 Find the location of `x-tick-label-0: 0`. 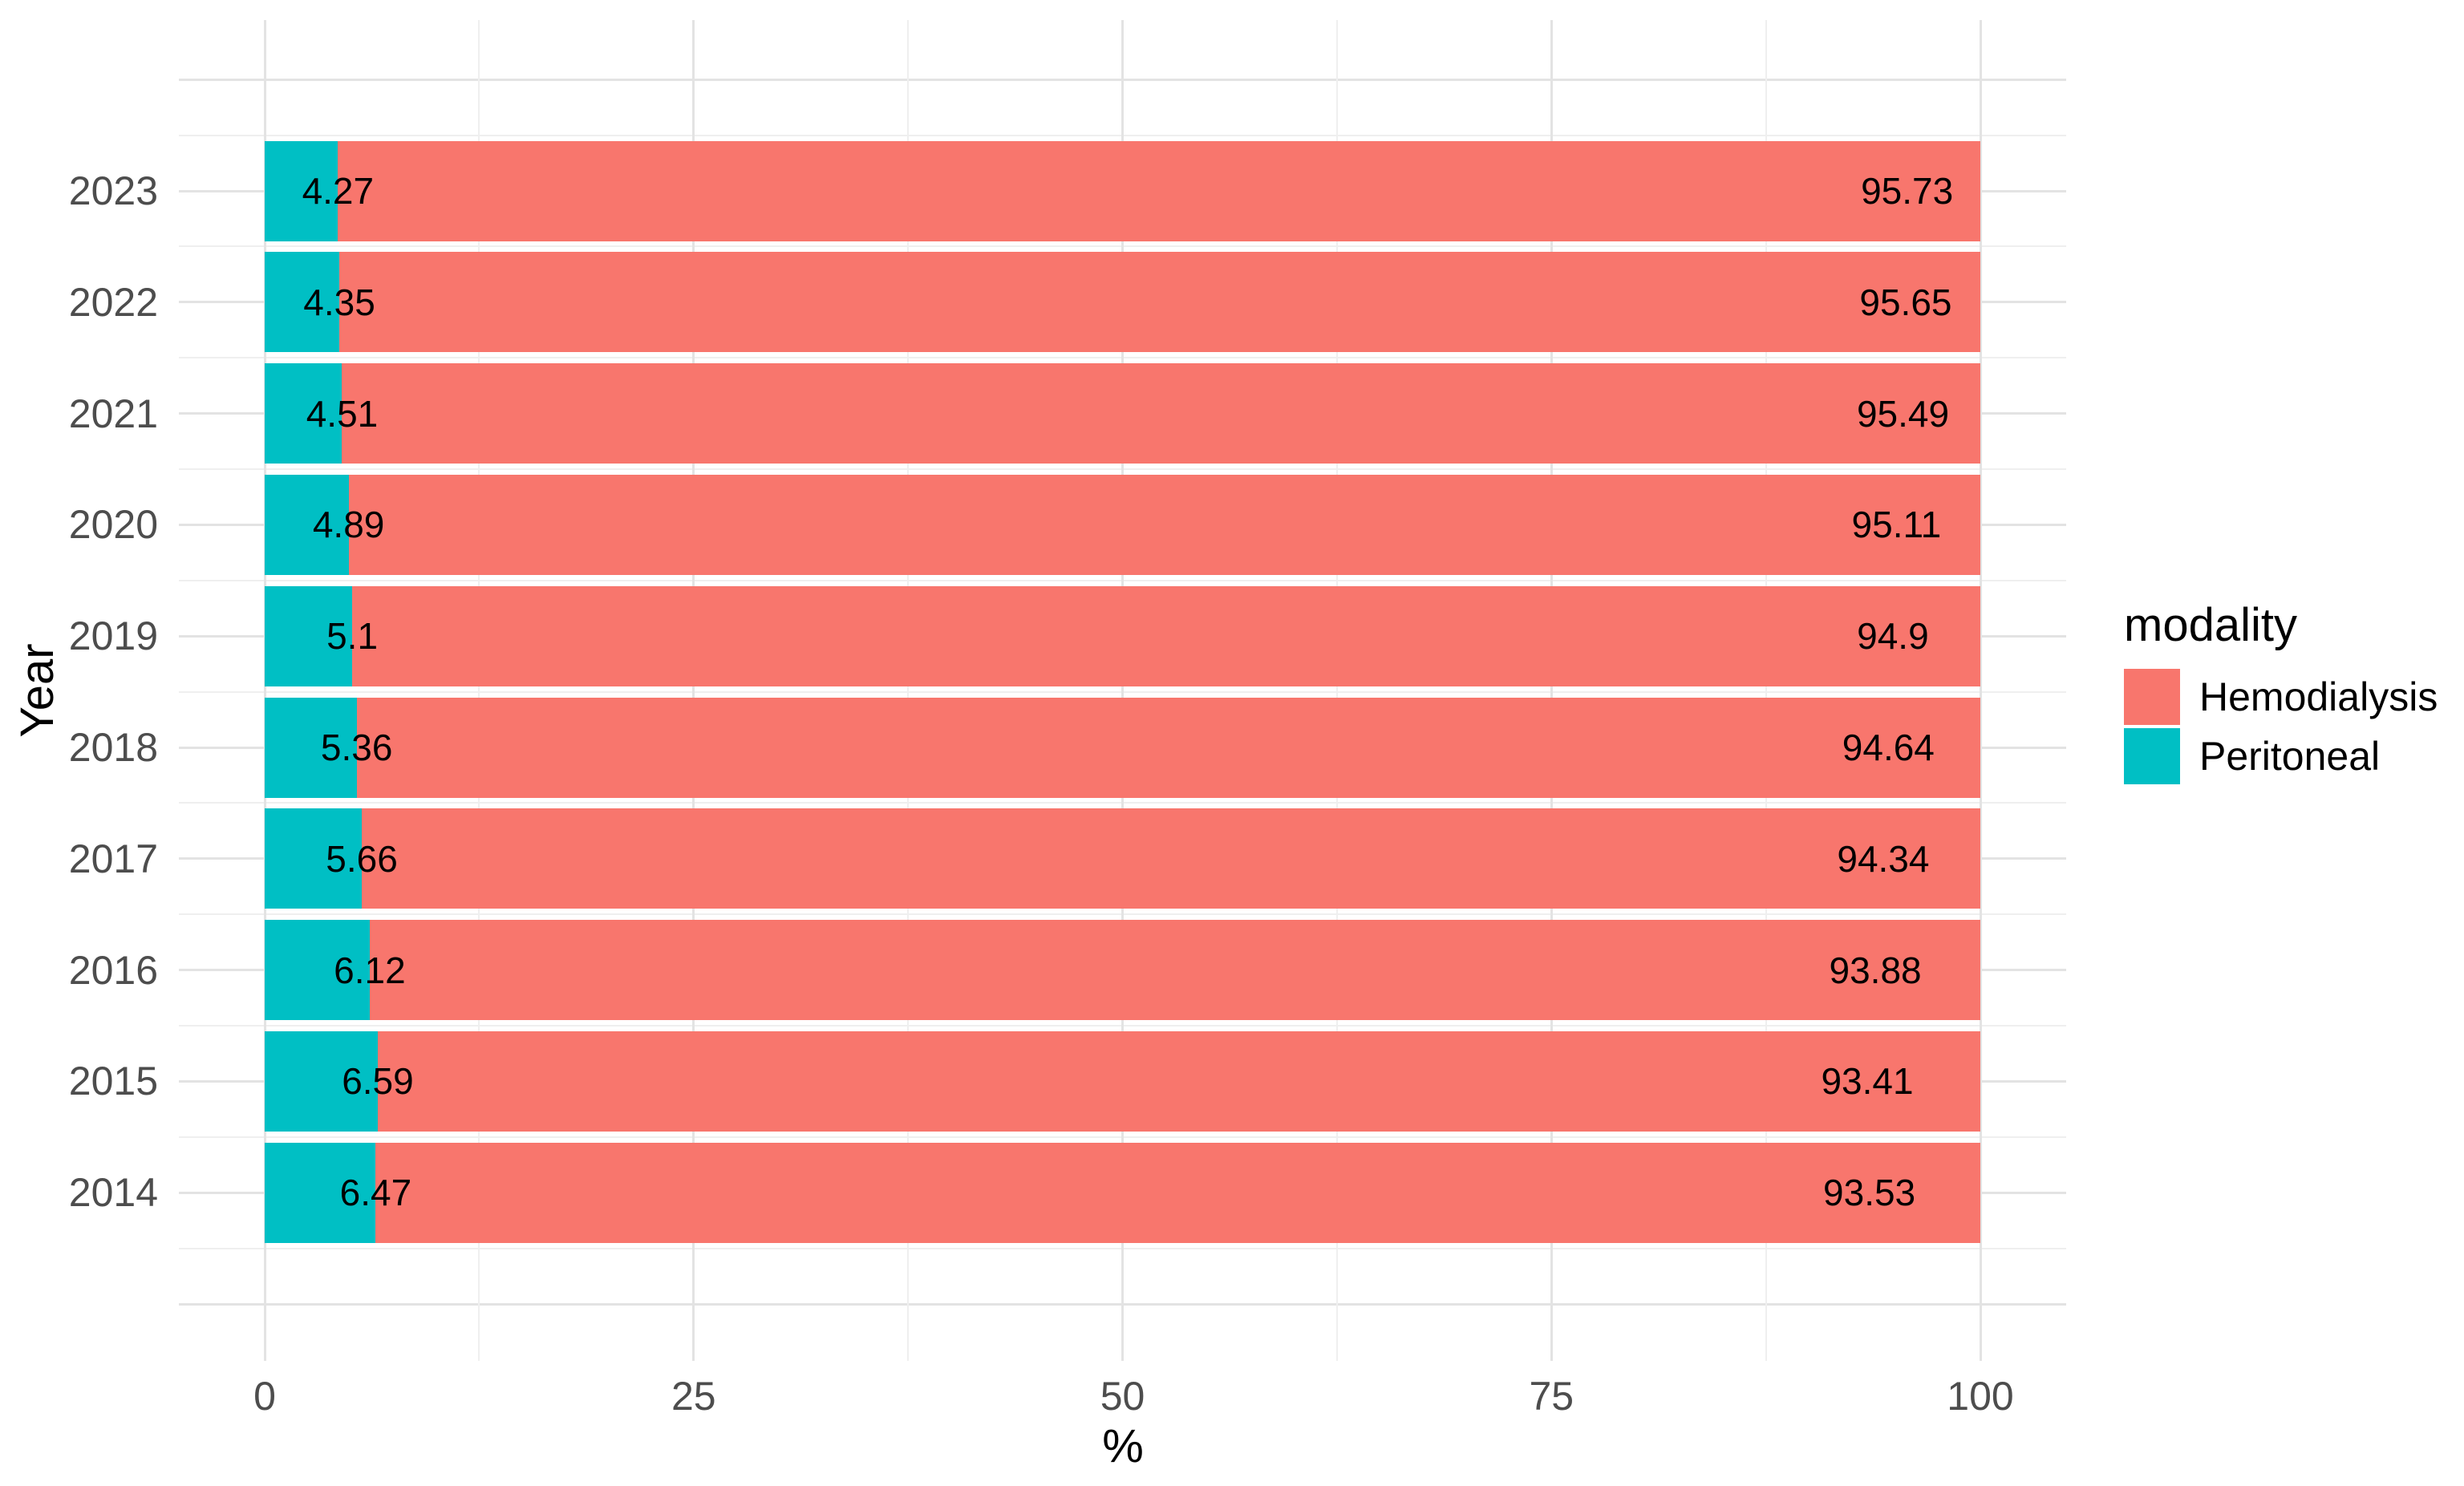

x-tick-label-0: 0 is located at coordinates (264, 1396).